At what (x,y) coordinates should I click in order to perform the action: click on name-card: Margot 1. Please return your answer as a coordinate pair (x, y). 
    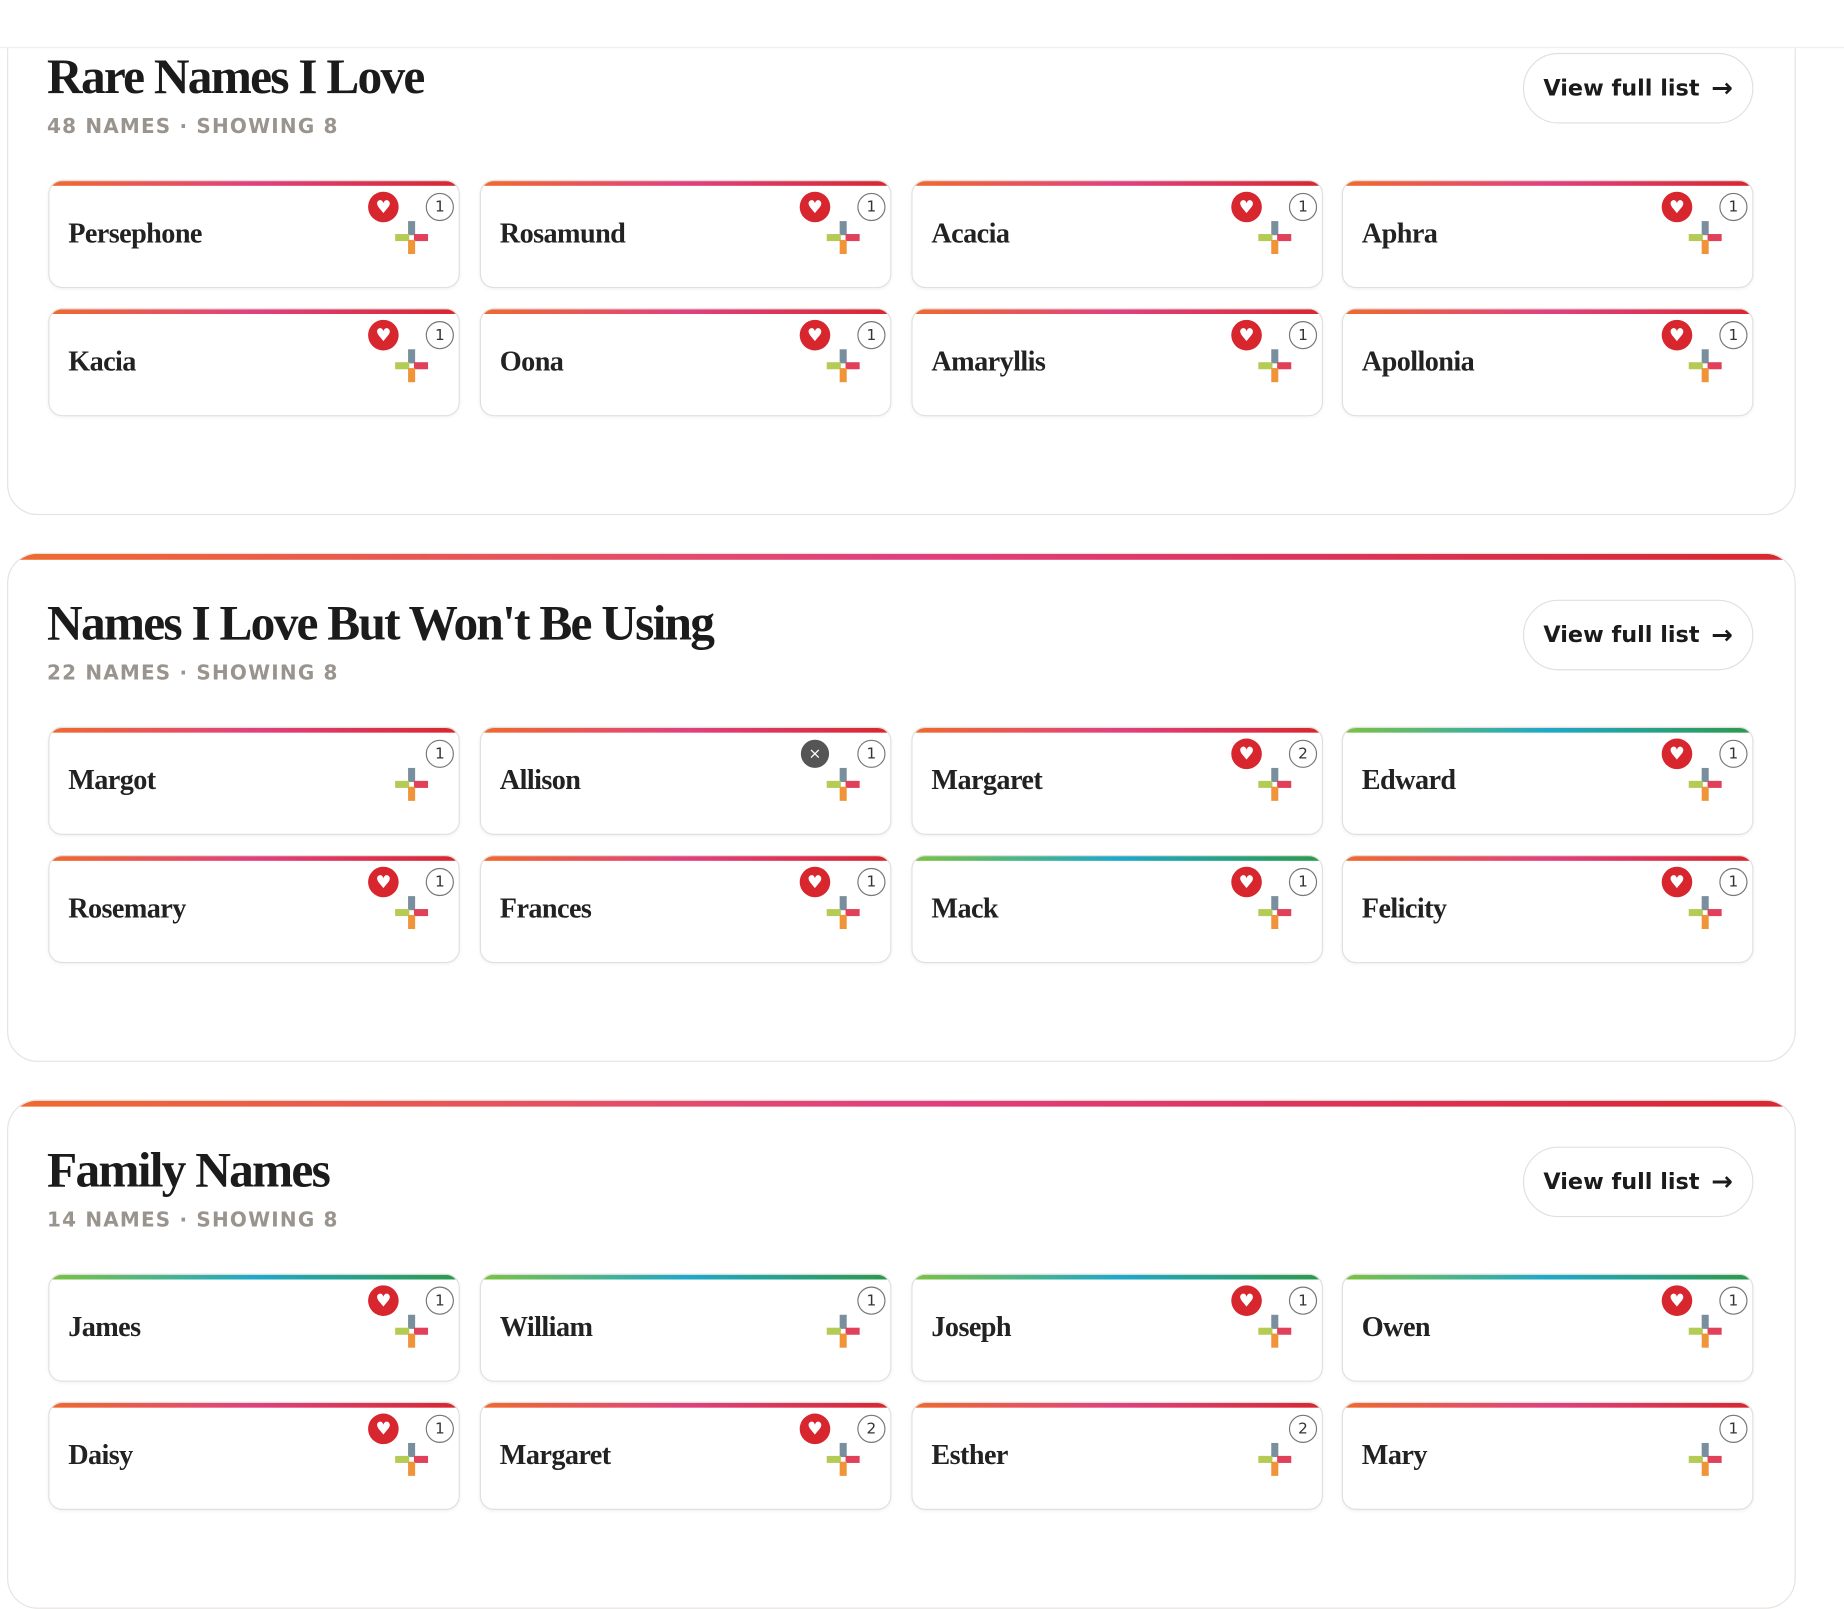
    Looking at the image, I should click on (254, 780).